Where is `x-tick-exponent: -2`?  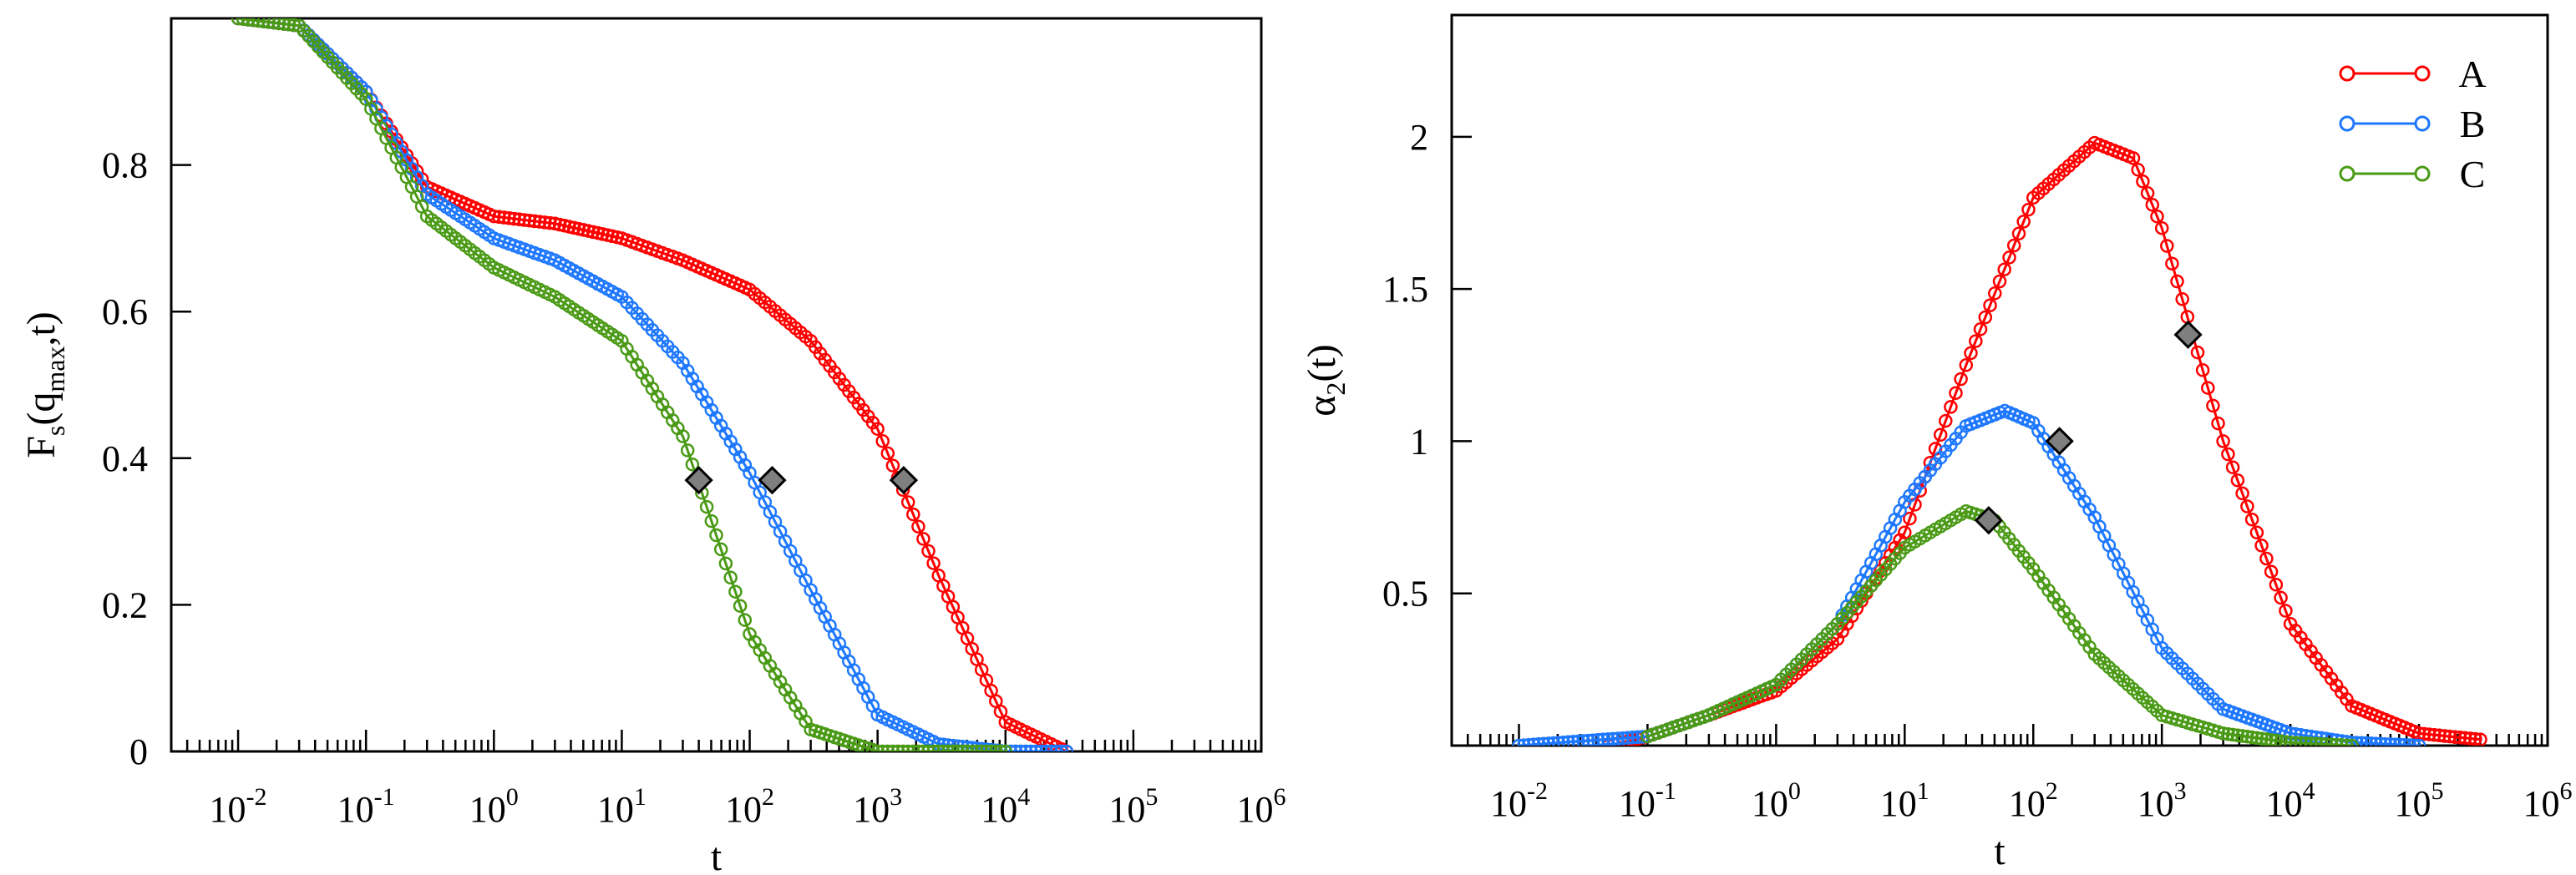
x-tick-exponent: -2 is located at coordinates (1537, 791).